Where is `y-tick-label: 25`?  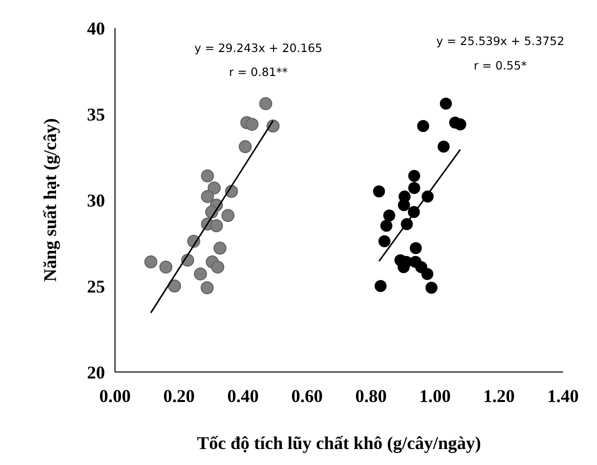 y-tick-label: 25 is located at coordinates (96, 286).